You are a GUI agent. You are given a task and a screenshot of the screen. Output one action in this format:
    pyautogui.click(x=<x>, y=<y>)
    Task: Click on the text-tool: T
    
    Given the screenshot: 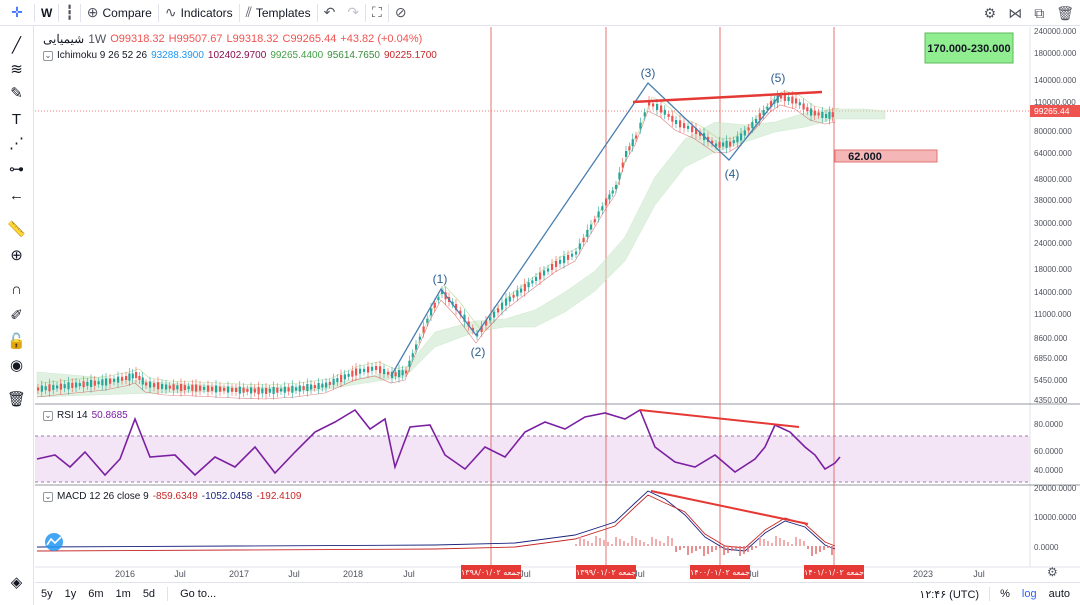 What is the action you would take?
    pyautogui.click(x=16, y=119)
    